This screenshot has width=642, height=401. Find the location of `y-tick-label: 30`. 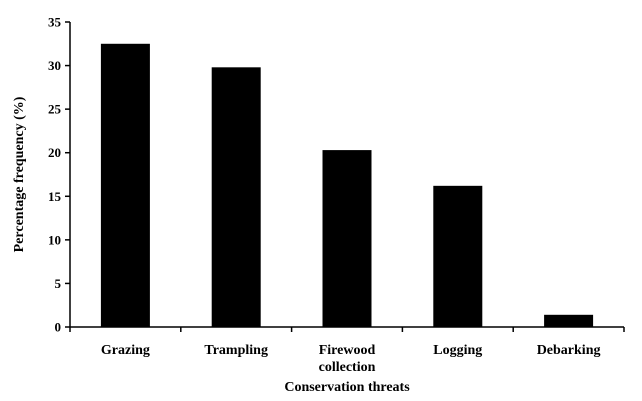

y-tick-label: 30 is located at coordinates (54, 65).